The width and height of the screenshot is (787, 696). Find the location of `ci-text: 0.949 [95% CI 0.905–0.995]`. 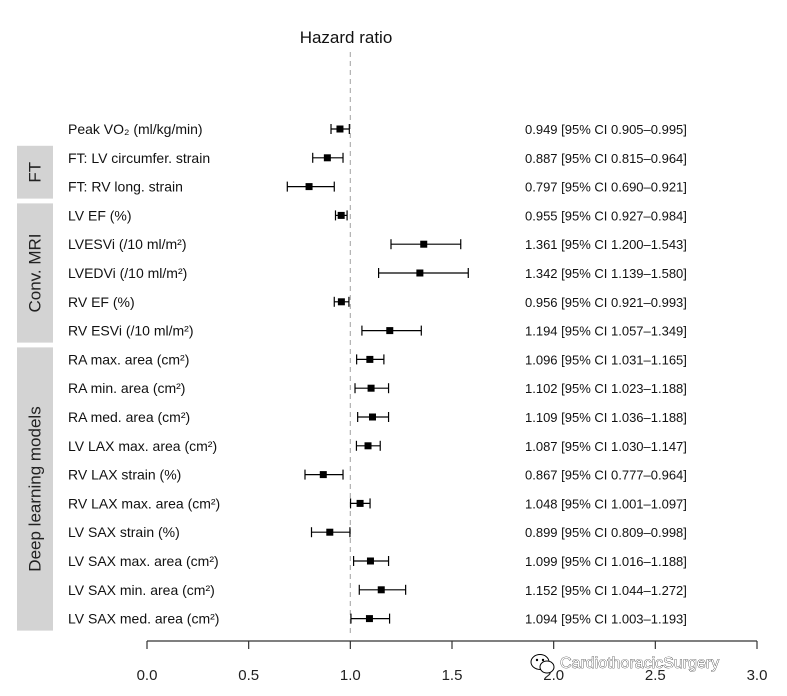

ci-text: 0.949 [95% CI 0.905–0.995] is located at coordinates (606, 129).